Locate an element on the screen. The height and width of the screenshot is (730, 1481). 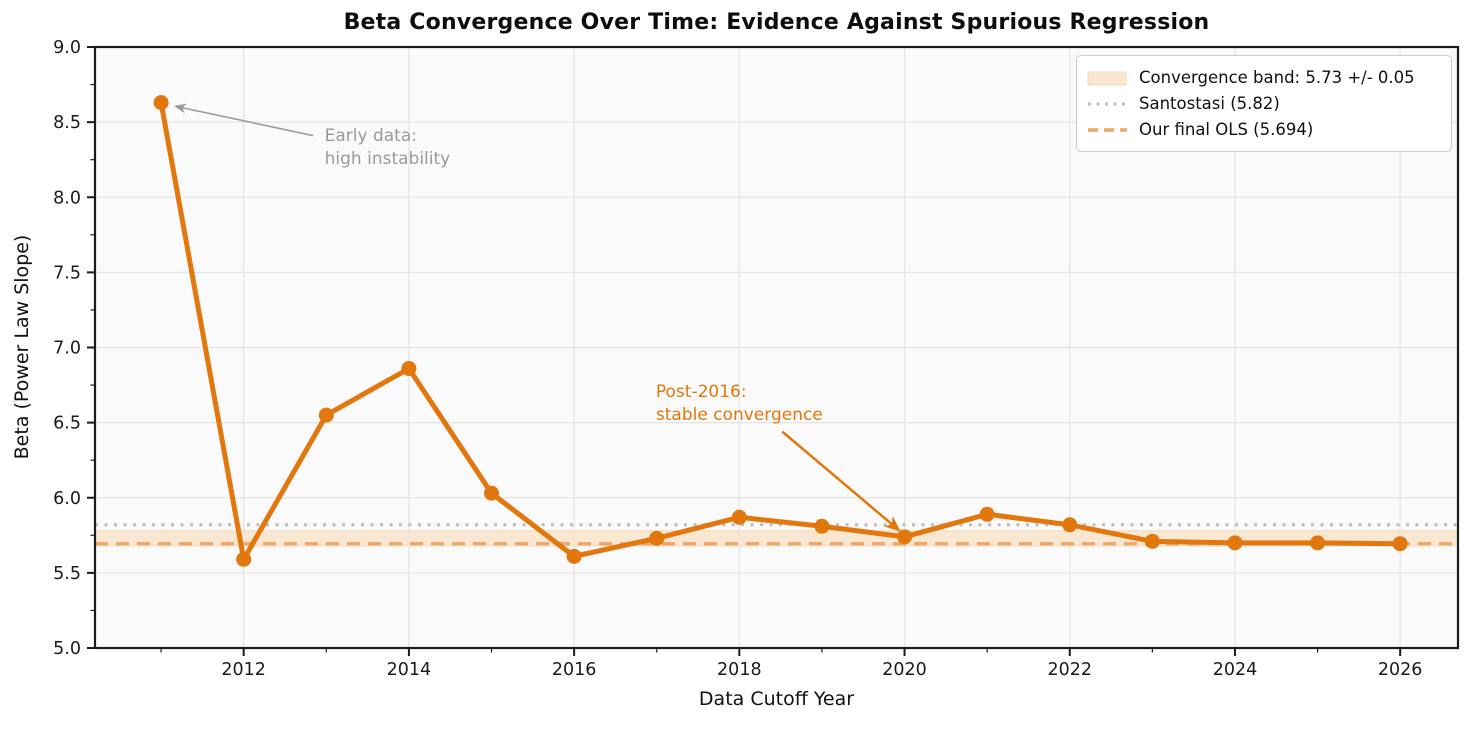
legend-item-convergence-band-label: Convergence band: 5.73 +/- 0.05 is located at coordinates (1277, 77).